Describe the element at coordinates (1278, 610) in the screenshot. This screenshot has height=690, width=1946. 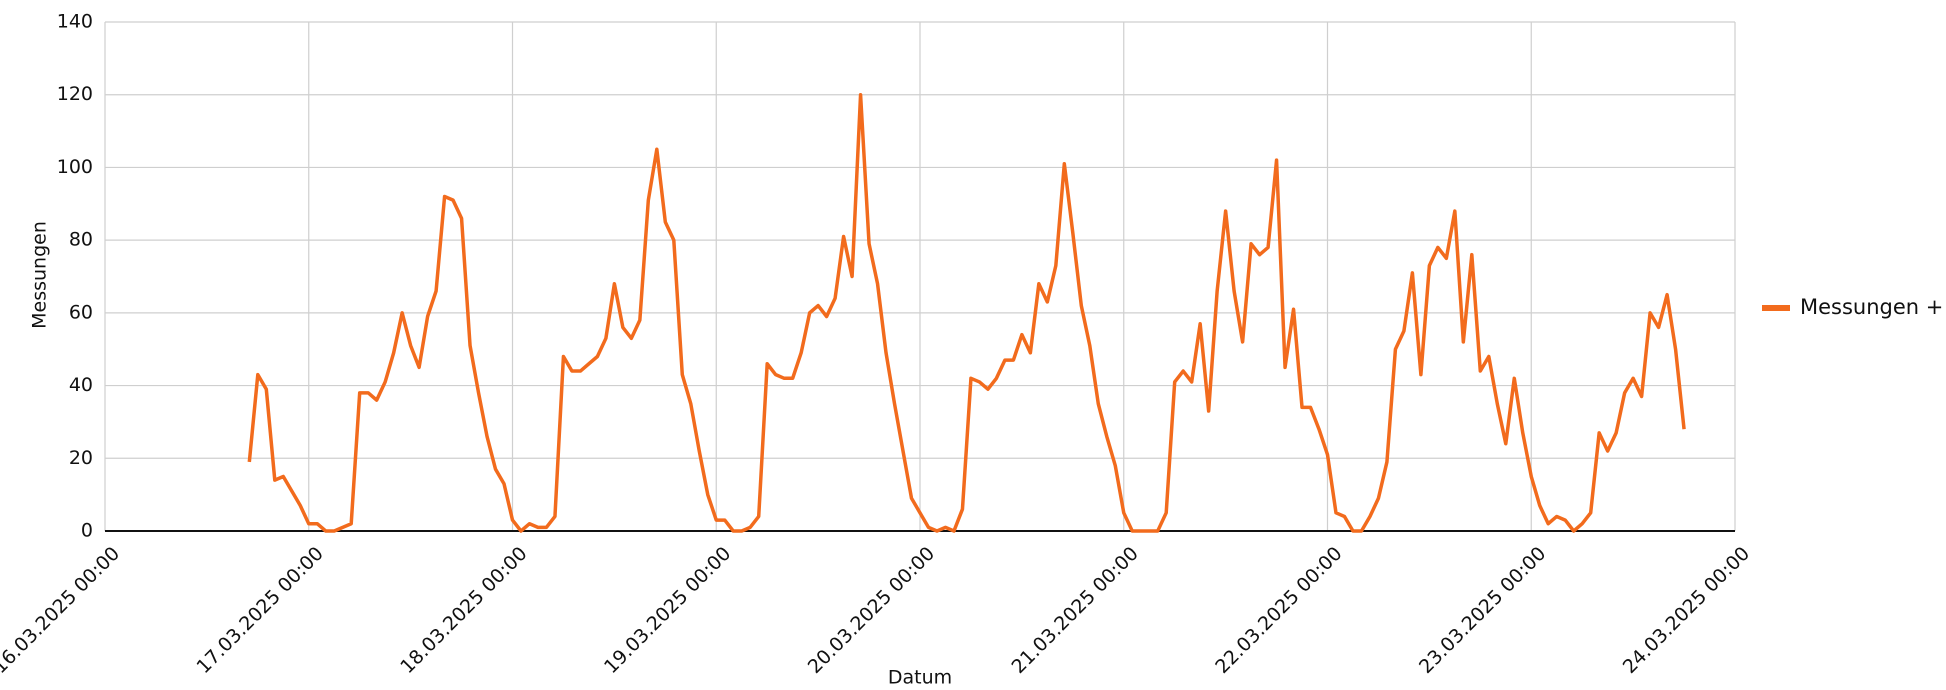
I see `x-tick-label: 22.03.2025 00:00` at that location.